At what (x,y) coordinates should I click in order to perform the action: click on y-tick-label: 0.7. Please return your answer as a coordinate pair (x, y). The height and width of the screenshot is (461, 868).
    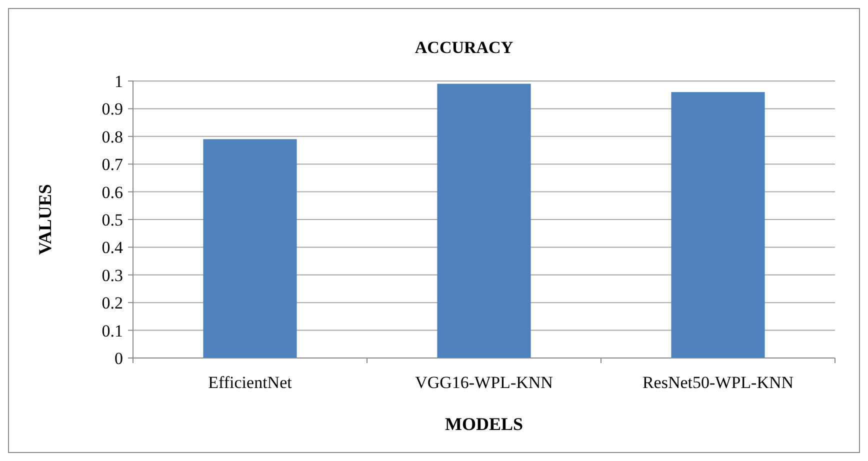
    Looking at the image, I should click on (113, 164).